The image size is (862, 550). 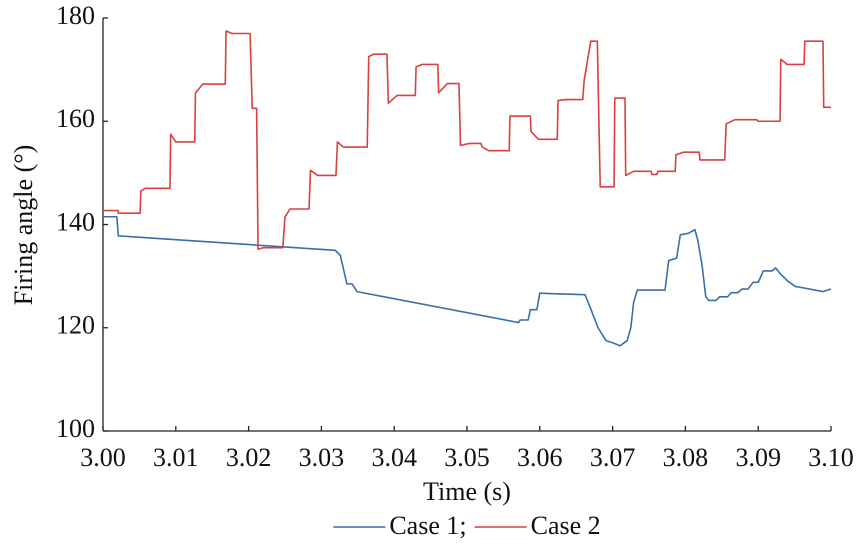 What do you see at coordinates (394, 457) in the screenshot?
I see `x-tick-label: 3.04` at bounding box center [394, 457].